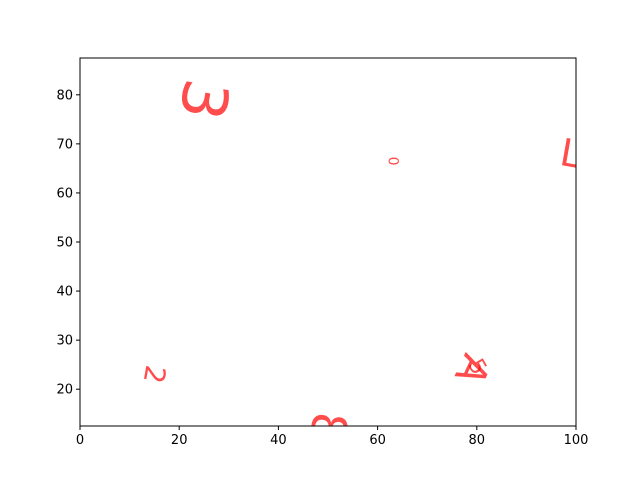 Image resolution: width=640 pixels, height=480 pixels. What do you see at coordinates (576, 440) in the screenshot?
I see `x-tick-label: 100` at bounding box center [576, 440].